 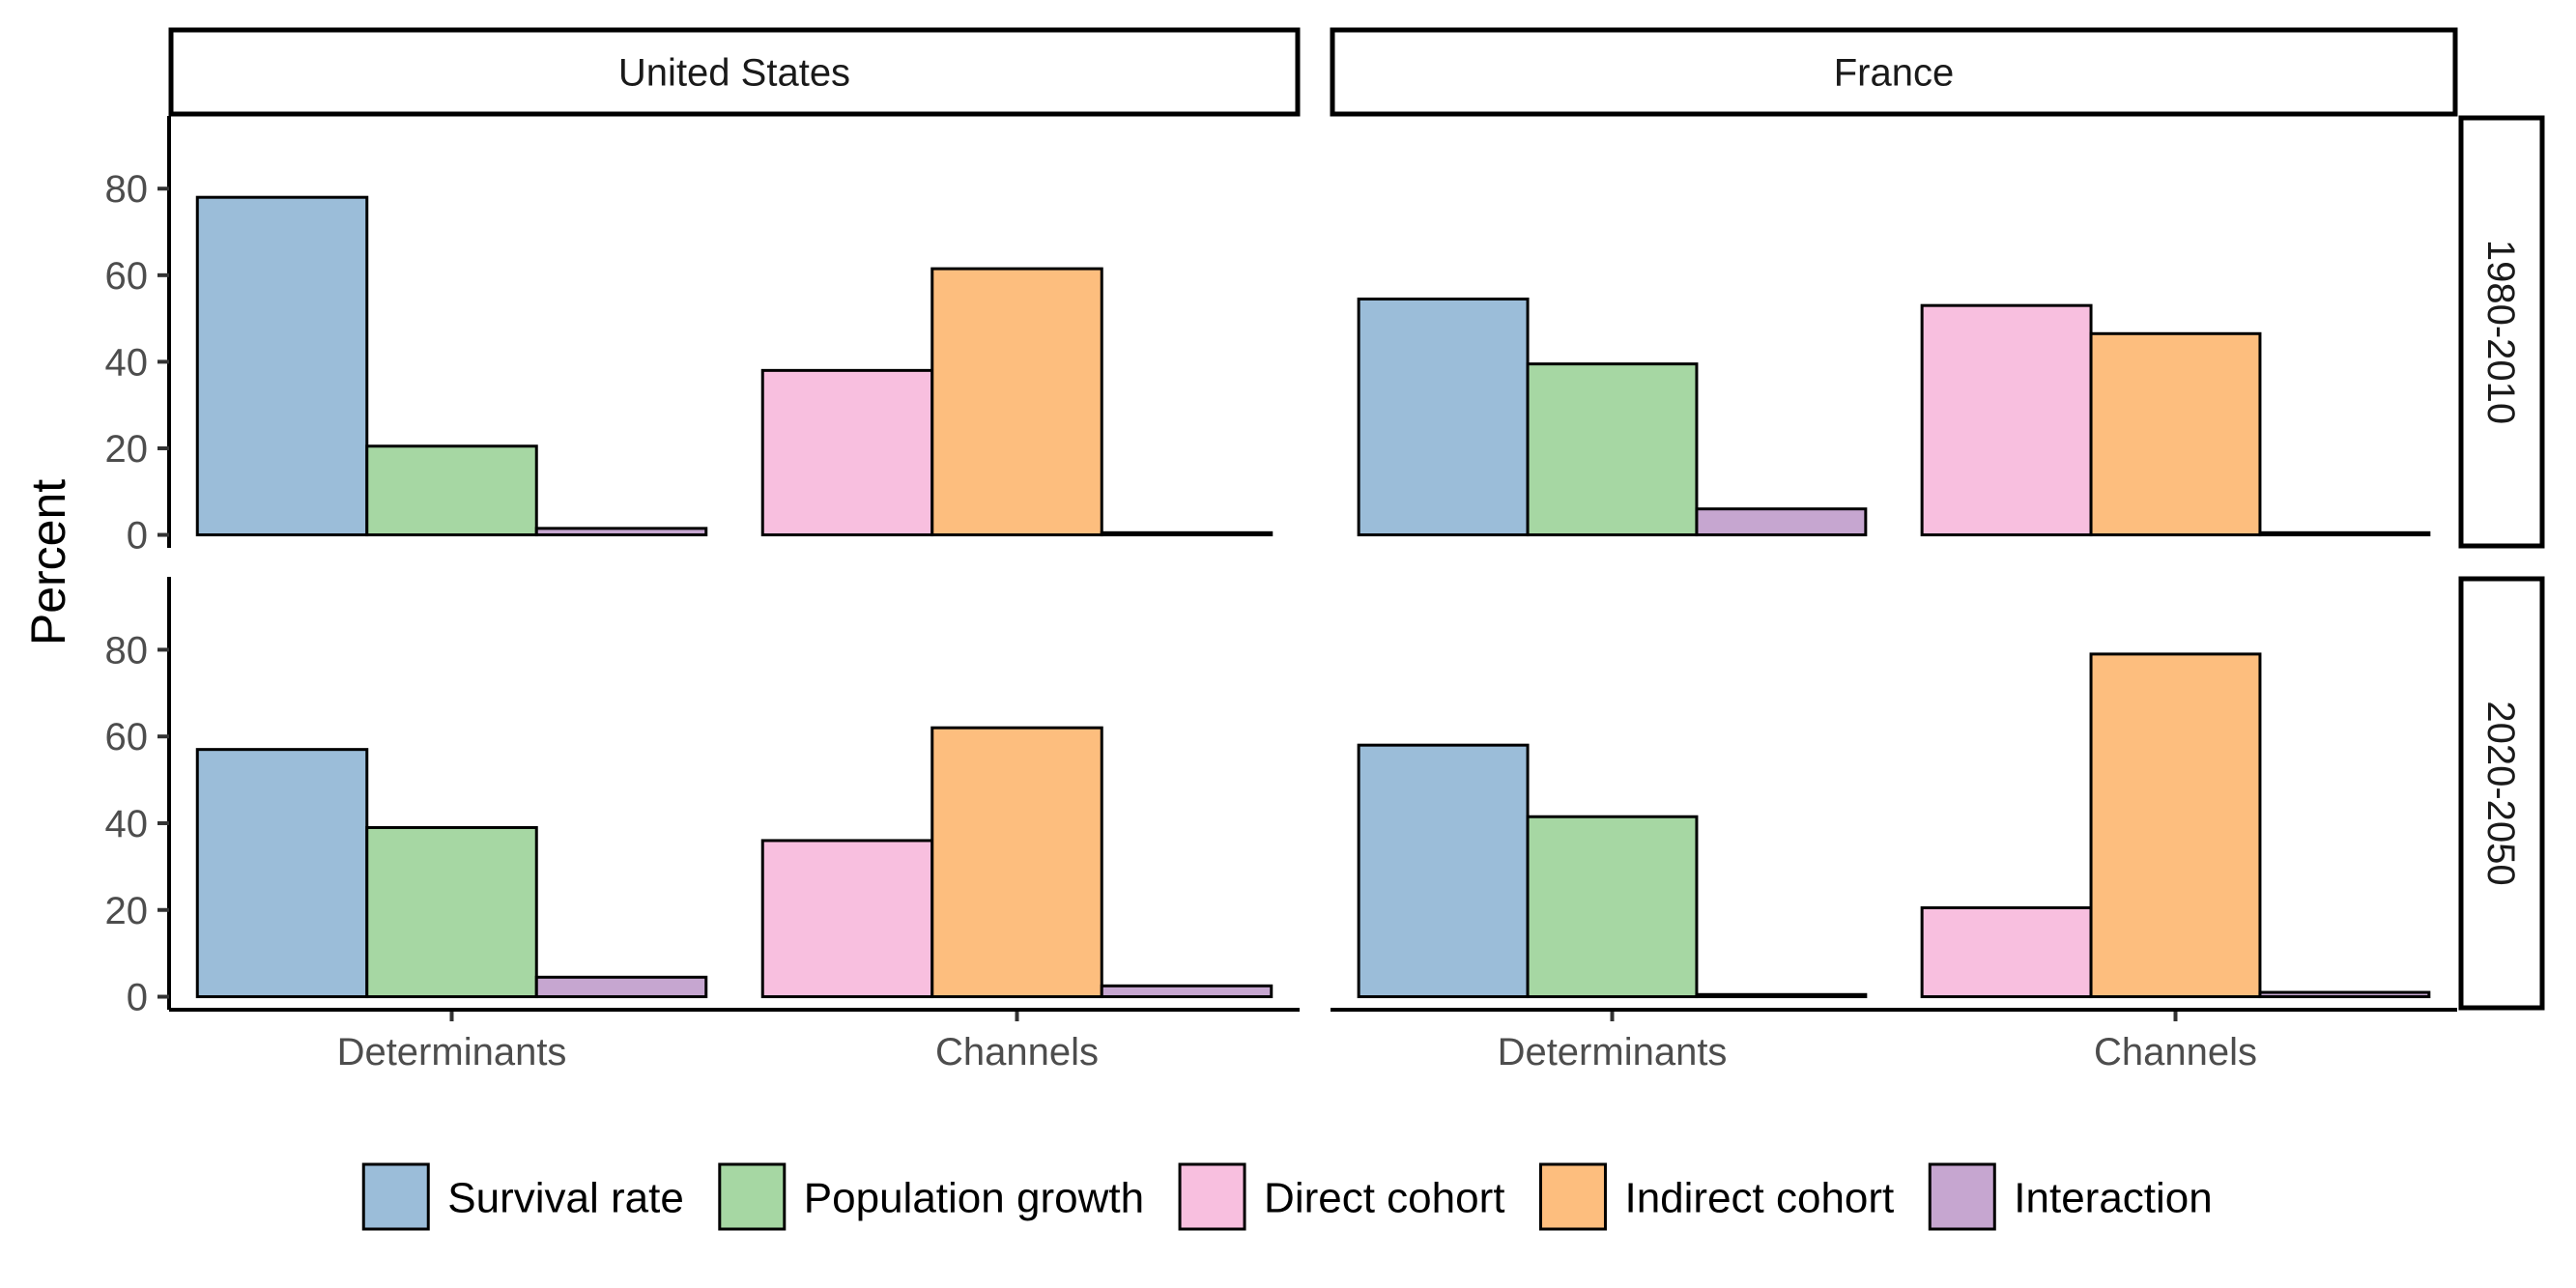 I want to click on strip-column-united-states: United States, so click(x=734, y=72).